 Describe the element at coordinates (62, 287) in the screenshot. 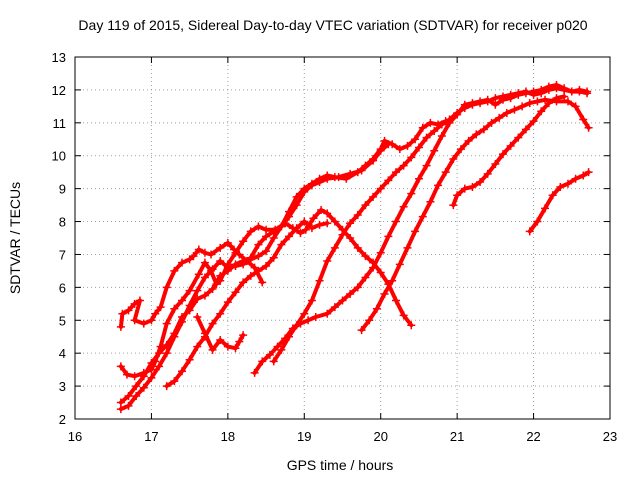

I see `y-tick-label: 6` at that location.